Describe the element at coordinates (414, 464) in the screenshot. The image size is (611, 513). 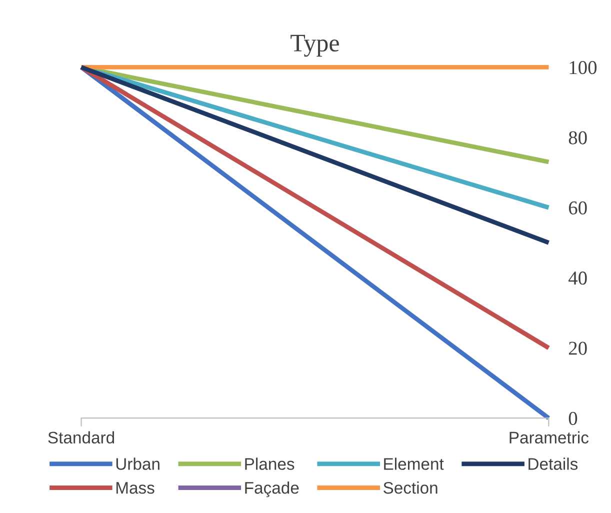
I see `legend-label: Element` at that location.